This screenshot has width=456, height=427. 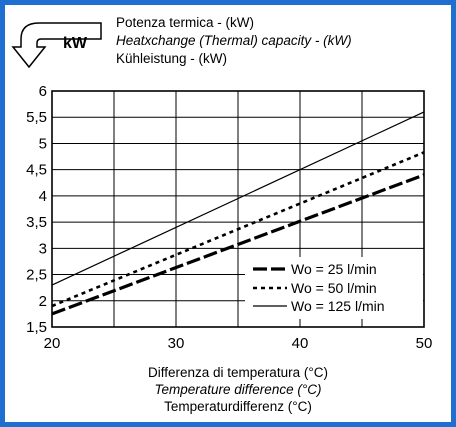 What do you see at coordinates (43, 301) in the screenshot?
I see `y-tick-label: 2` at bounding box center [43, 301].